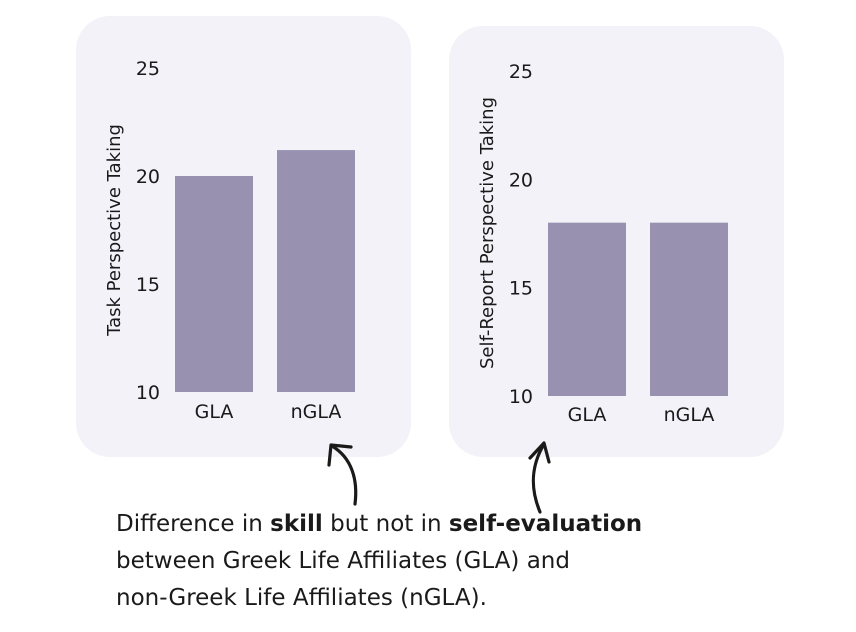 Image resolution: width=856 pixels, height=632 pixels. Describe the element at coordinates (193, 524) in the screenshot. I see `caption-text-1: Difference in` at that location.